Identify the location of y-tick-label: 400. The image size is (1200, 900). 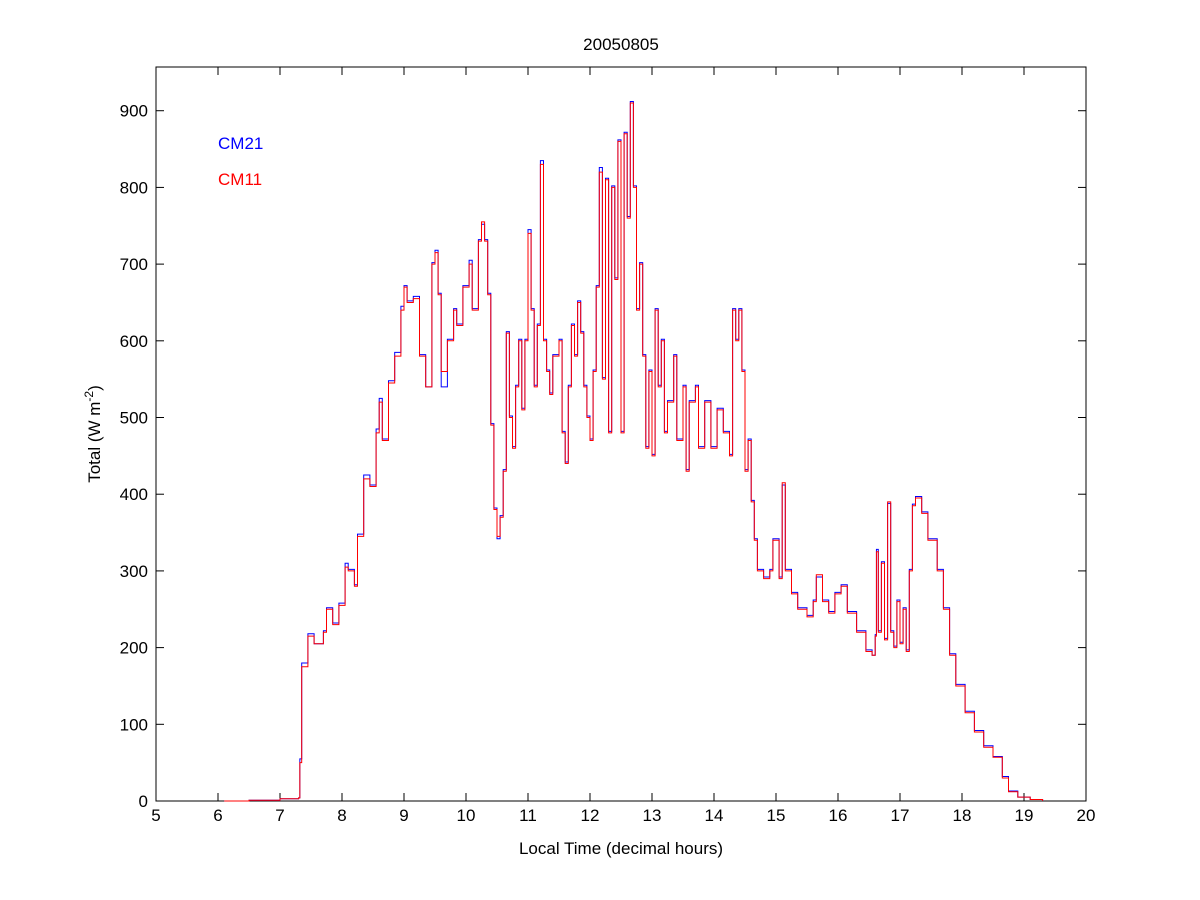
(134, 494).